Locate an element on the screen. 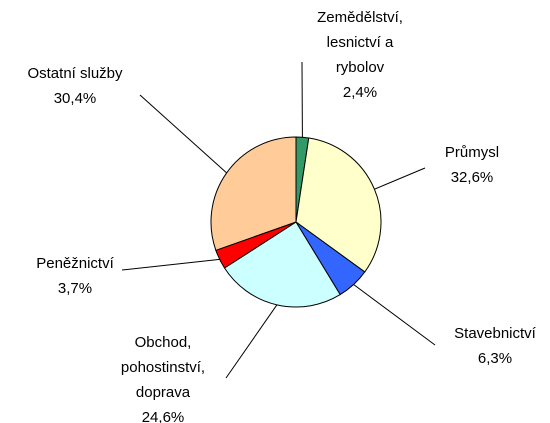 This screenshot has height=423, width=550. value-label: 6,3% is located at coordinates (495, 358).